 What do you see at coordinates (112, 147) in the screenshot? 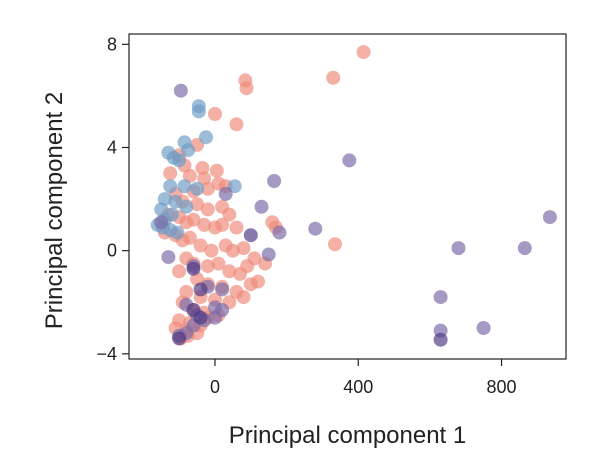
I see `y-tick-label: 4` at bounding box center [112, 147].